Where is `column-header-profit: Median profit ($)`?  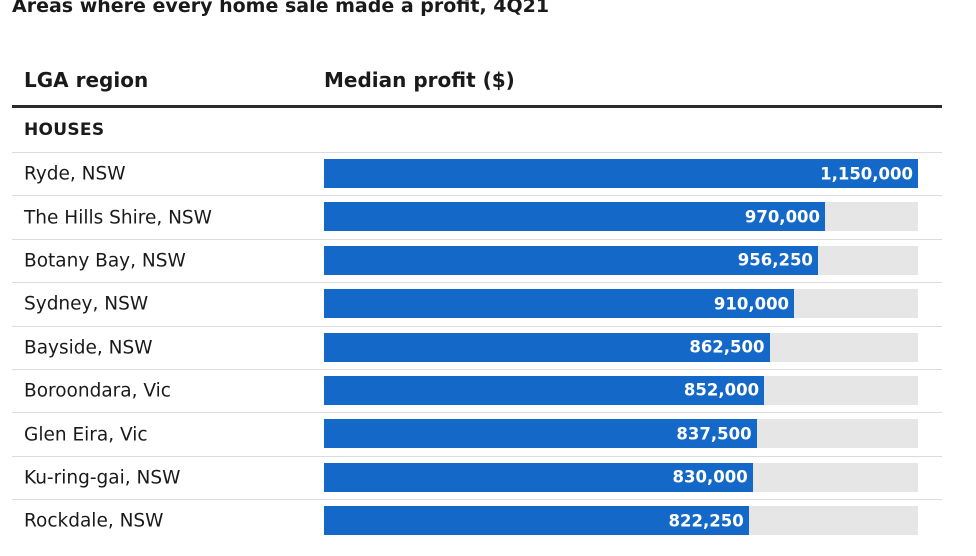
column-header-profit: Median profit ($) is located at coordinates (419, 80).